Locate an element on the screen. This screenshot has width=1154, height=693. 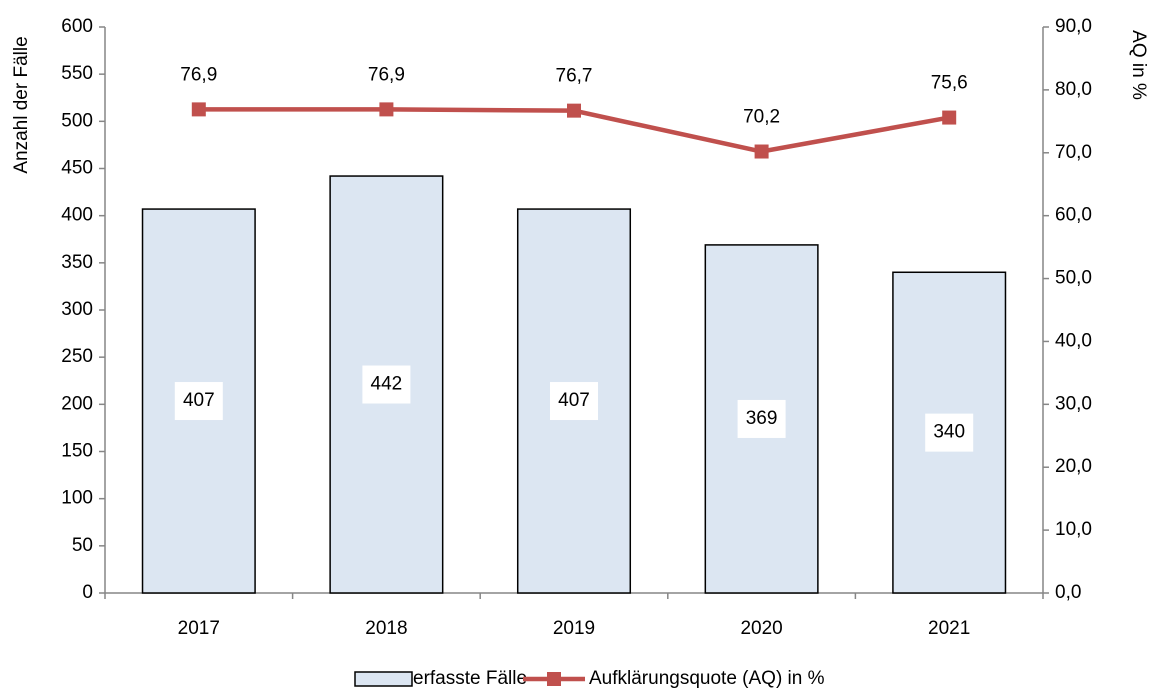
y2-tick-label: 60,0 is located at coordinates (1073, 215).